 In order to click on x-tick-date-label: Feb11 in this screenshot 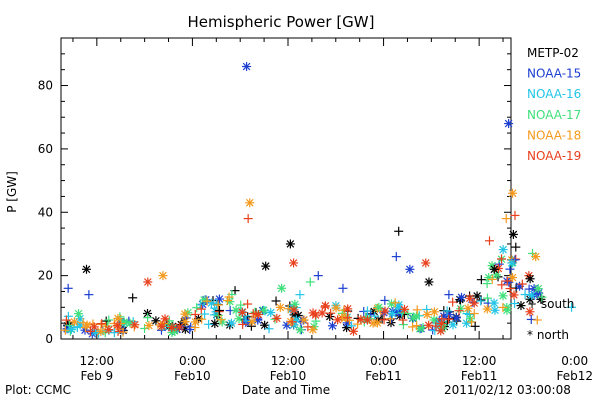, I will do `click(383, 376)`.